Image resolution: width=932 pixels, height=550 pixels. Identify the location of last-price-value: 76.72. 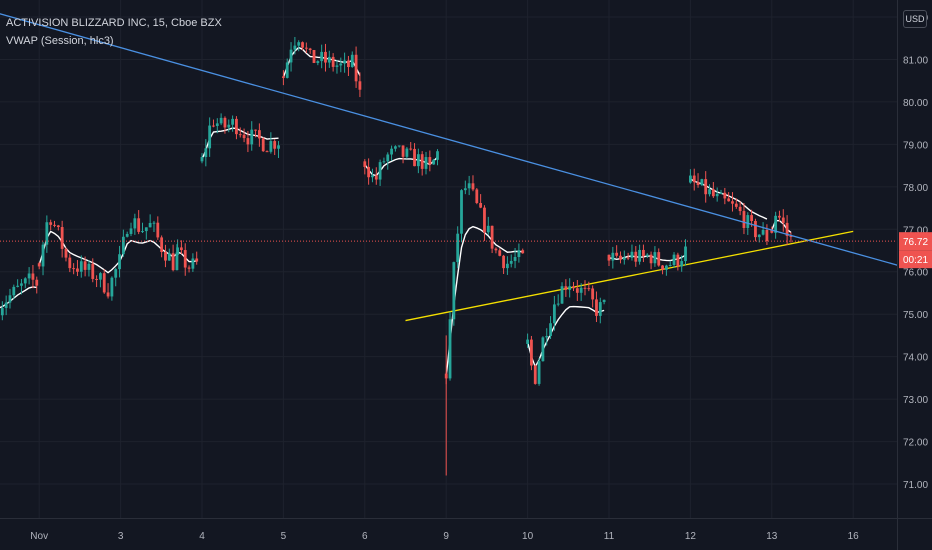
(915, 242).